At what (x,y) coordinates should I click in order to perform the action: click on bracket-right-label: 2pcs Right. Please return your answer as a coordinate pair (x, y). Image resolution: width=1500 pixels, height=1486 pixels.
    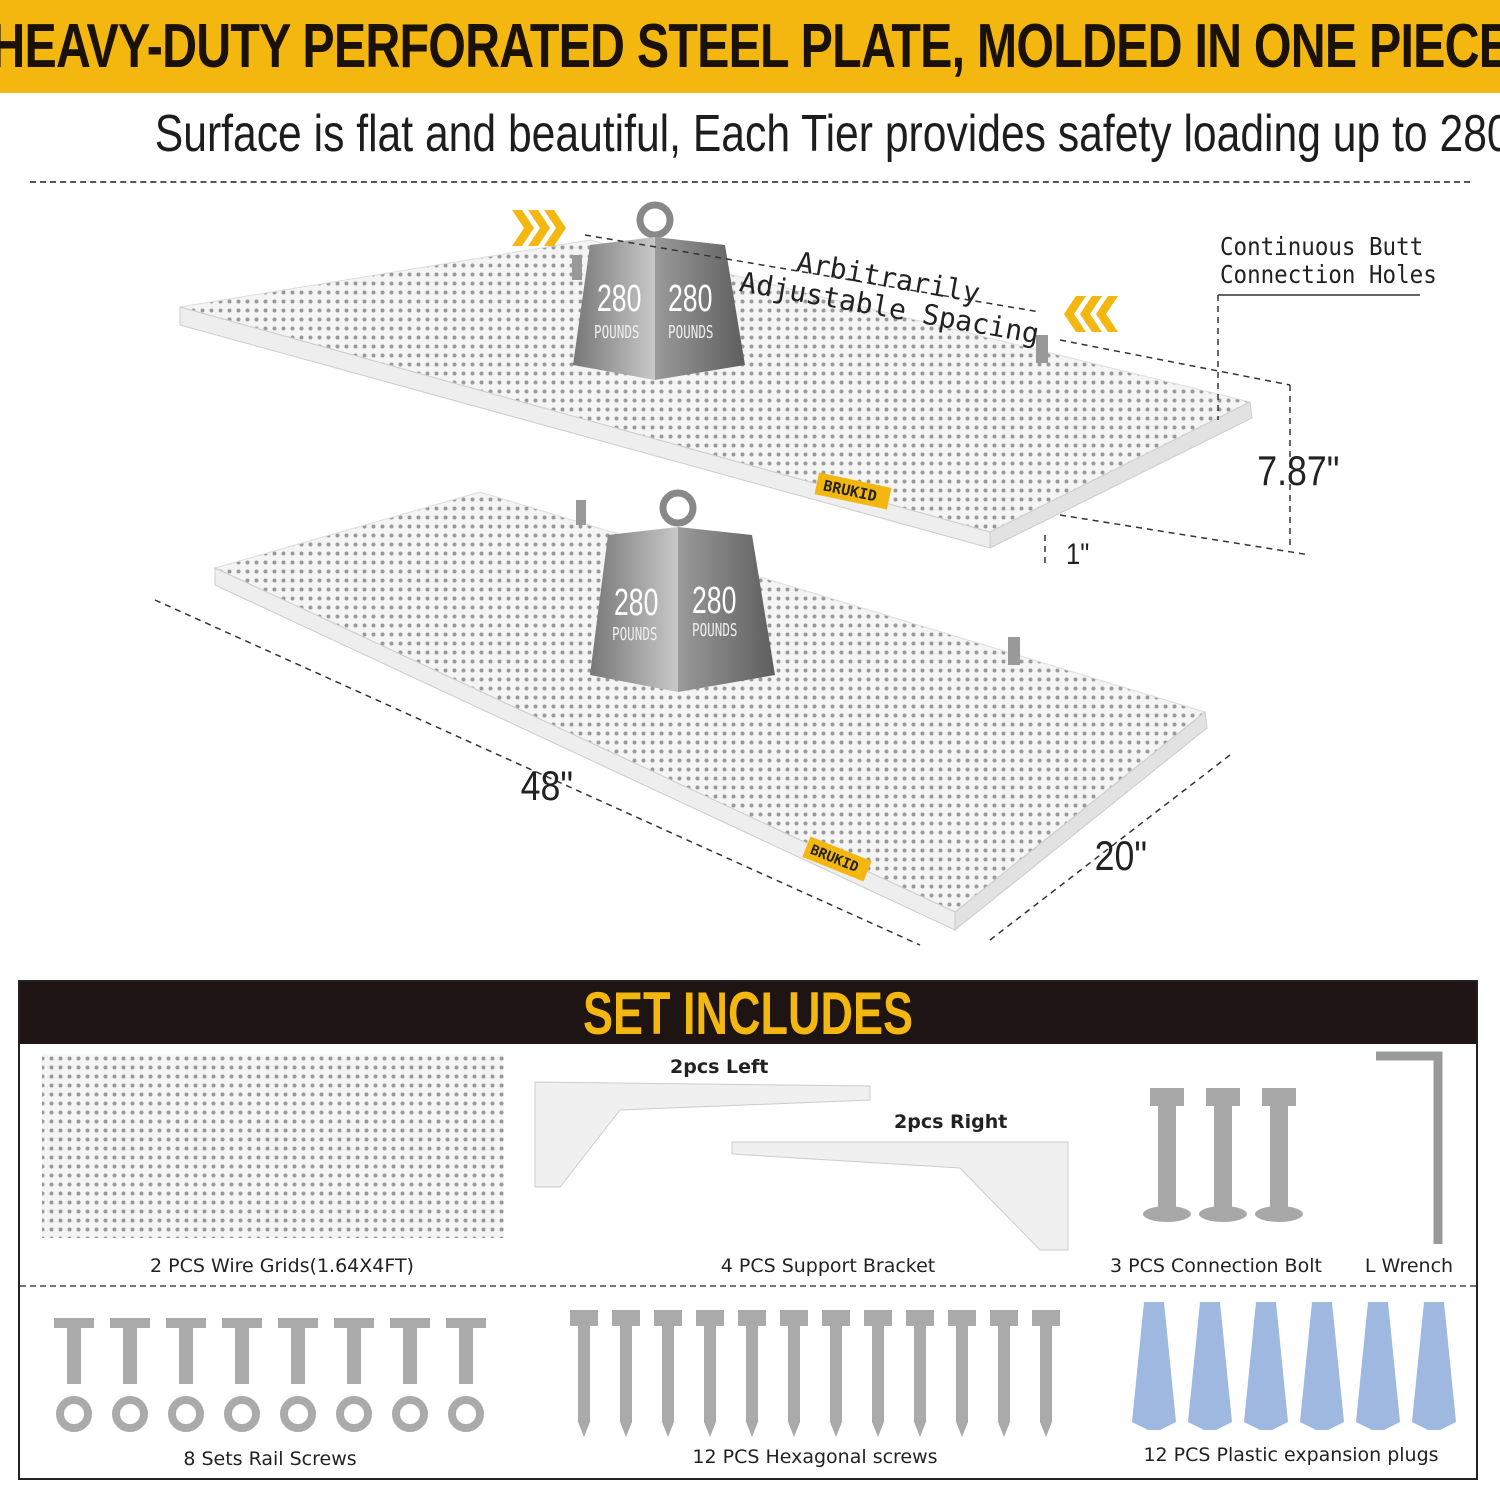
    Looking at the image, I should click on (951, 1122).